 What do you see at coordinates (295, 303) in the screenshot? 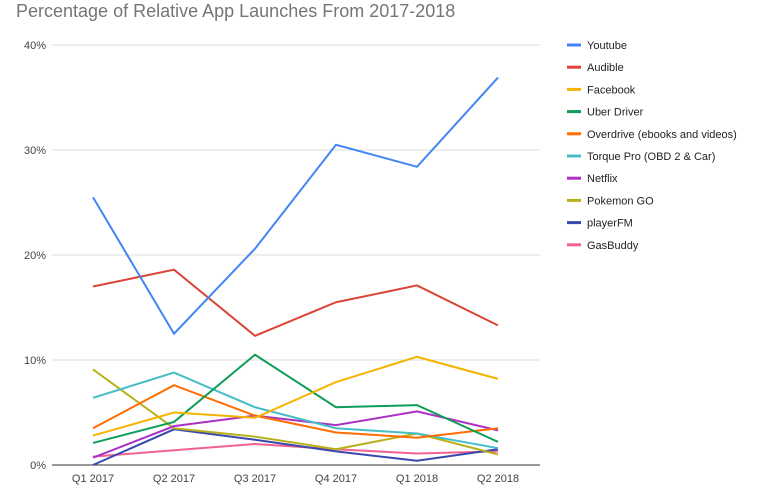
I see `series-line-audible` at bounding box center [295, 303].